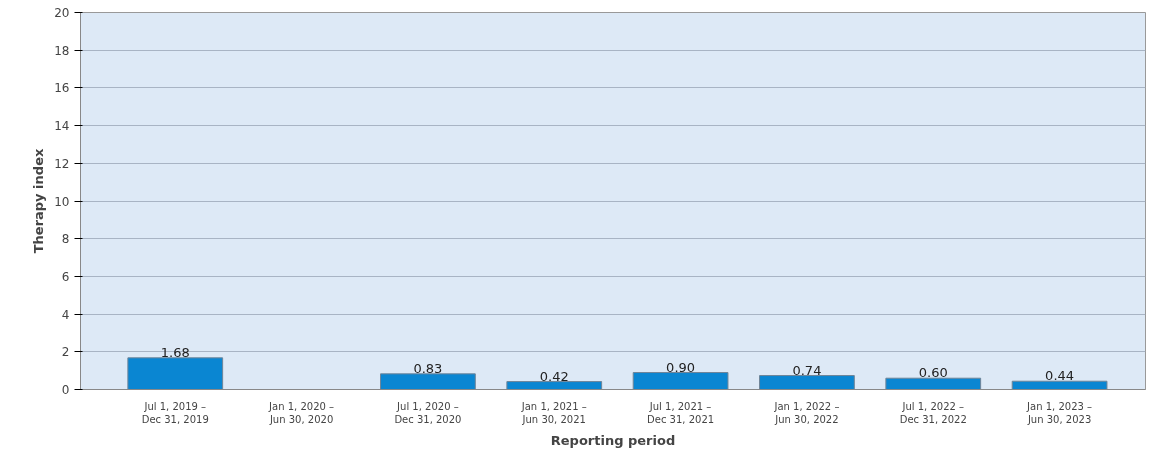 This screenshot has width=1168, height=455. I want to click on y-tick-label: 0, so click(65, 390).